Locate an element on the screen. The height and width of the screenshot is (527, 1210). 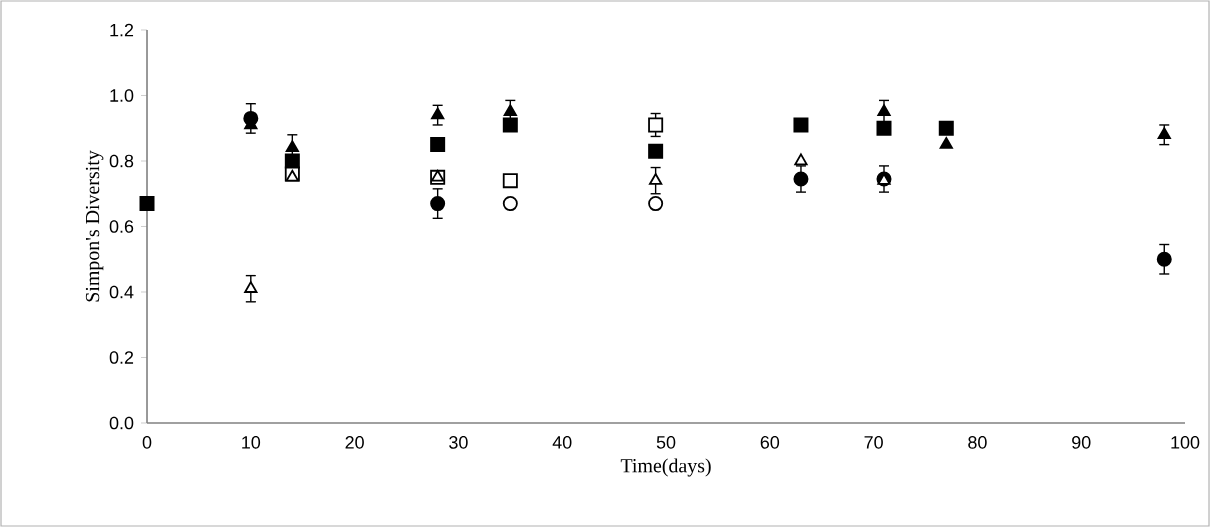
x-tick-label: 100 is located at coordinates (1185, 442).